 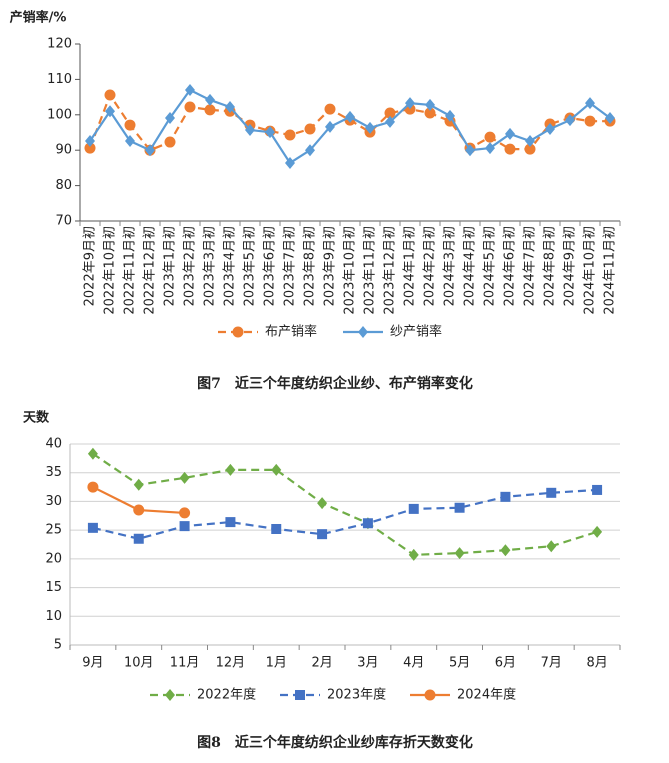 I want to click on x-tick-label: 1月, so click(x=276, y=663).